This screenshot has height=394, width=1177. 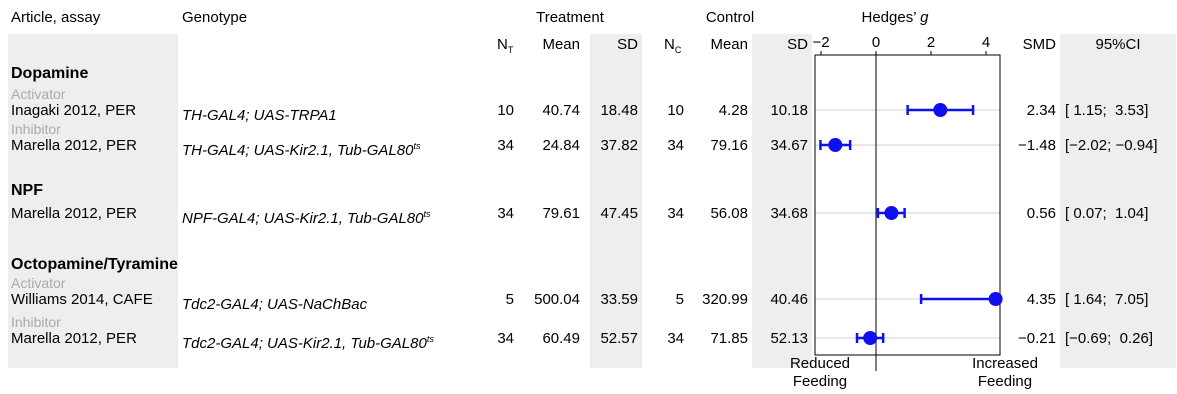 What do you see at coordinates (50, 73) in the screenshot?
I see `group-heading: Dopamine` at bounding box center [50, 73].